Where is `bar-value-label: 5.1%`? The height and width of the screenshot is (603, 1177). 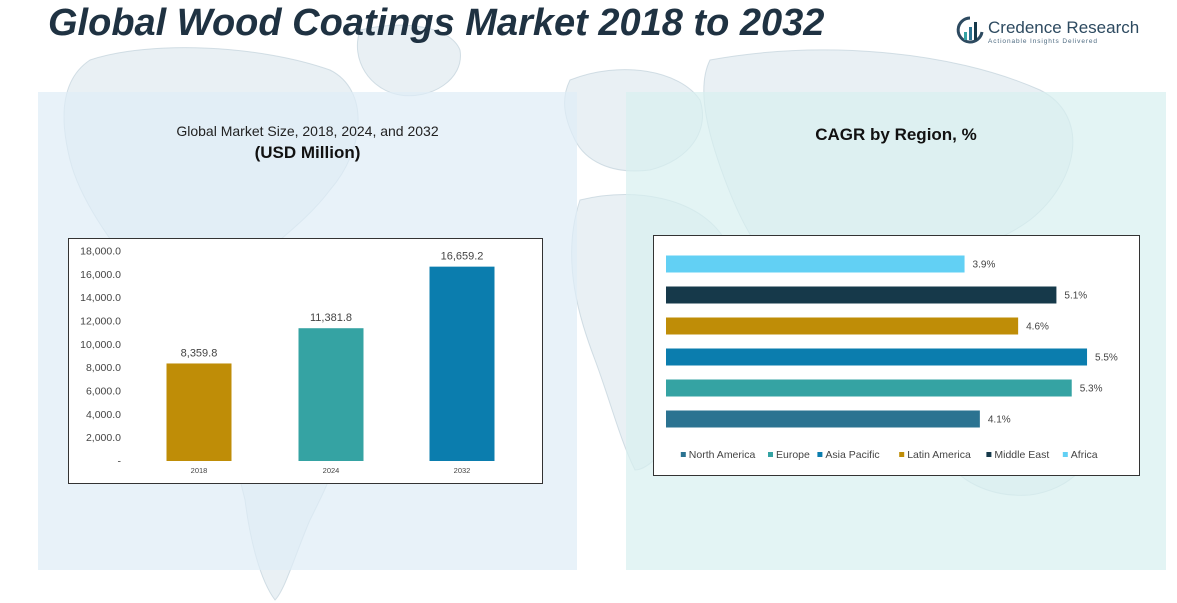 bar-value-label: 5.1% is located at coordinates (1075, 296).